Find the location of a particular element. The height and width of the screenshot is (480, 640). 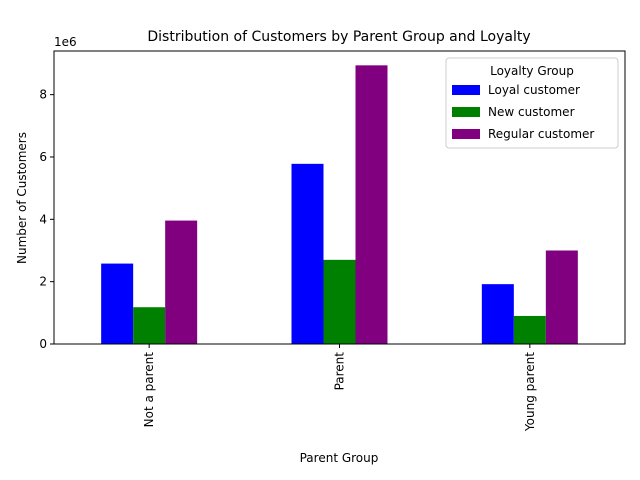

y-offset-label: 1e6 is located at coordinates (65, 42).